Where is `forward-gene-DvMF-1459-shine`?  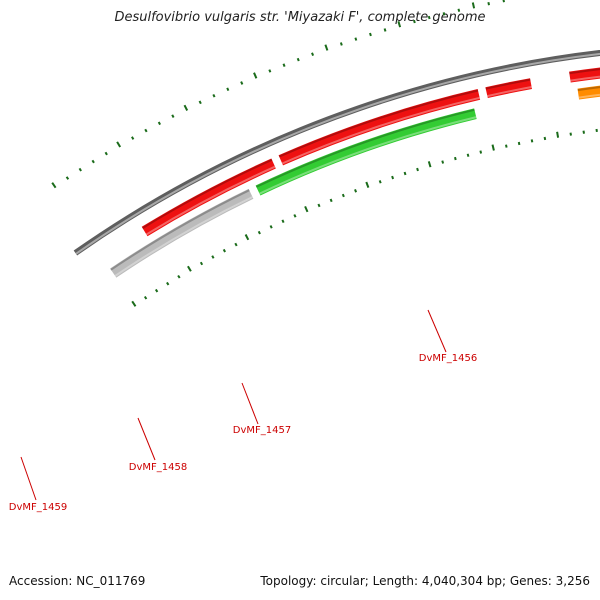
forward-gene-DvMF-1459-shine is located at coordinates (210, 200).